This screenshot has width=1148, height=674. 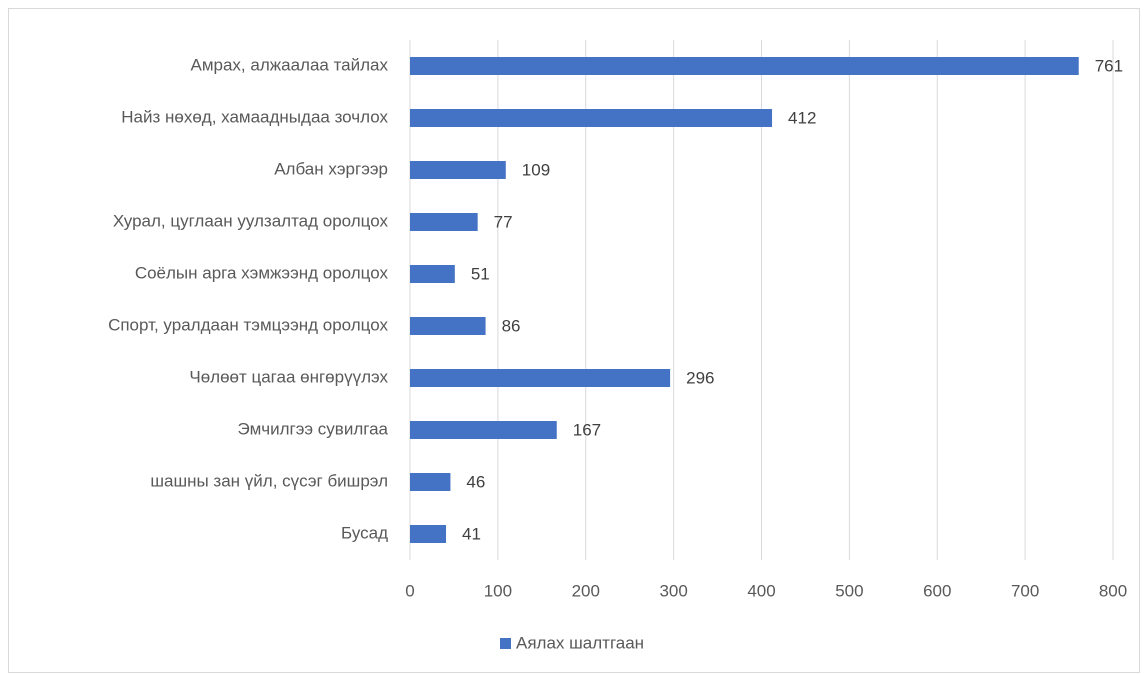 What do you see at coordinates (471, 533) in the screenshot?
I see `data-label: 41` at bounding box center [471, 533].